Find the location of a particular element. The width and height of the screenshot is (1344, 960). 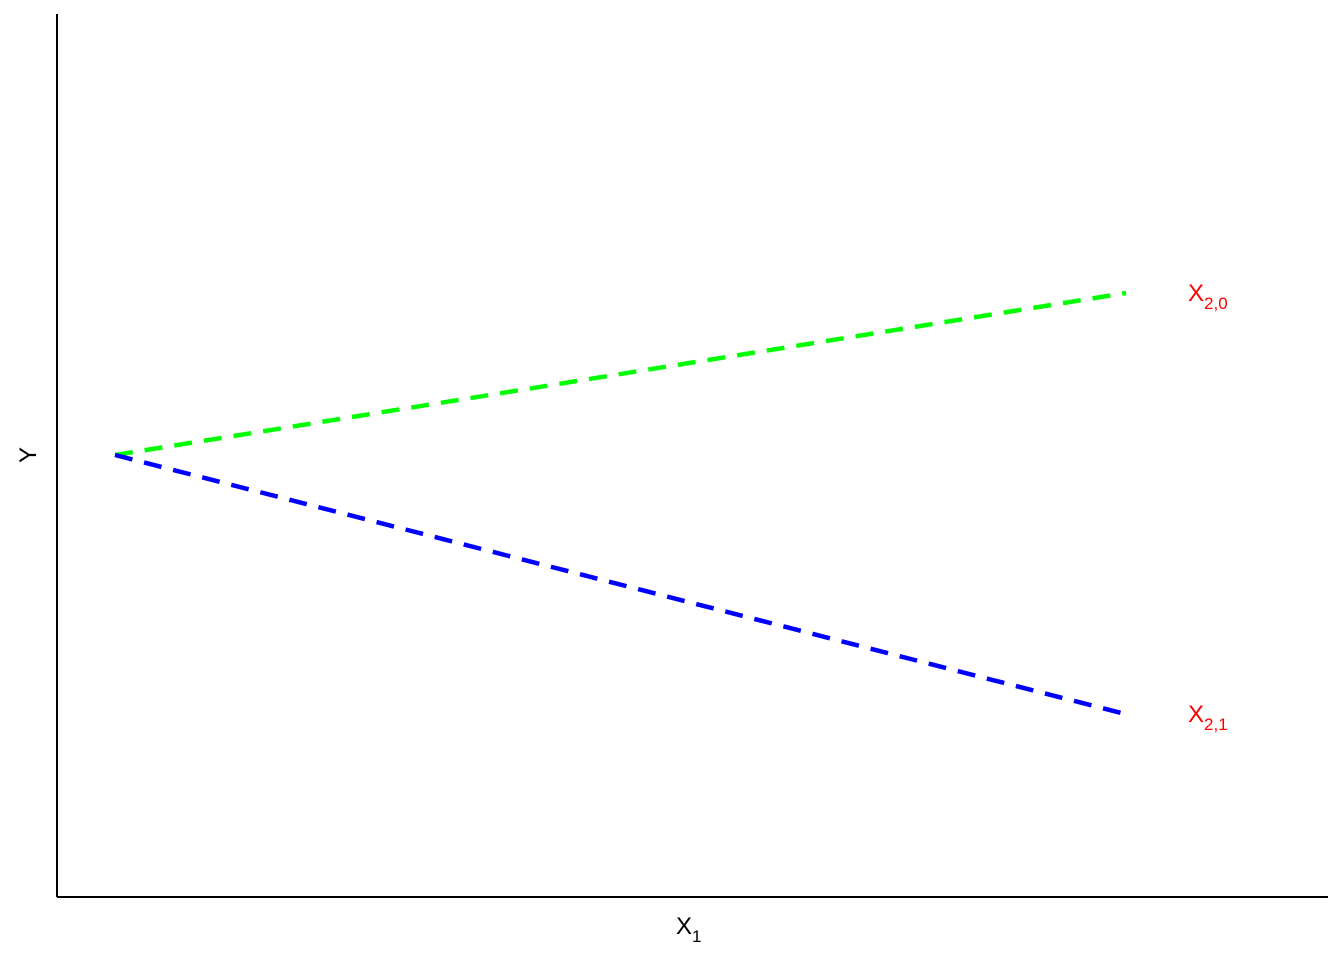

series-label-subscript-0: 2,0 is located at coordinates (1216, 303).